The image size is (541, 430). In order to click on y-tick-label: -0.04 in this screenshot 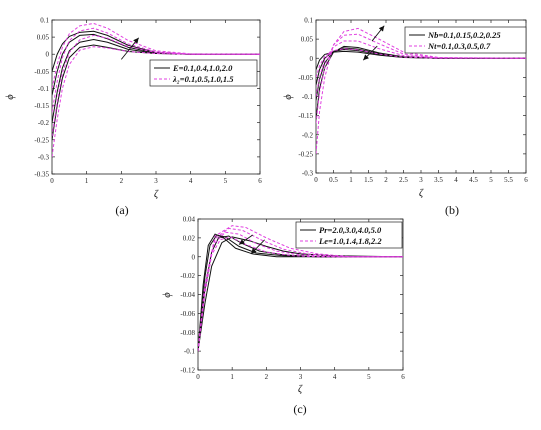, I will do `click(187, 295)`.